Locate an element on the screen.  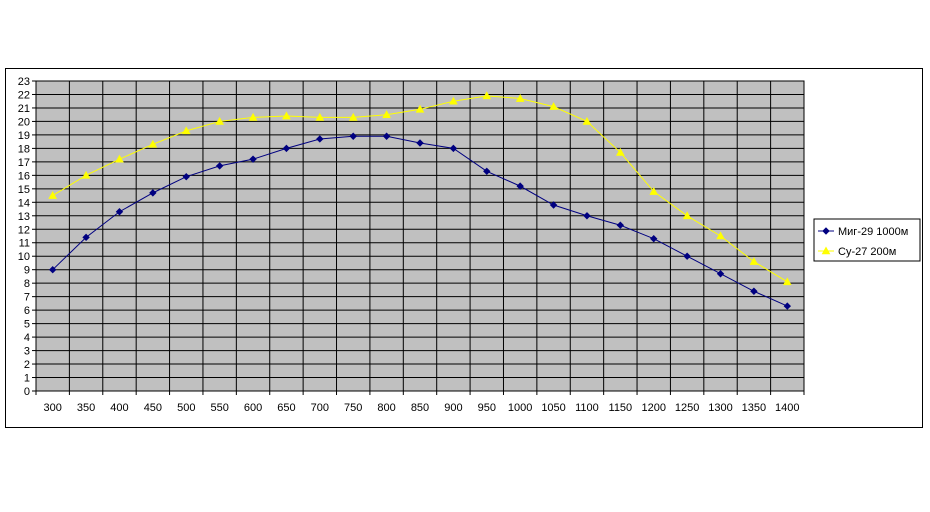
x-tick-label: 700 is located at coordinates (320, 408).